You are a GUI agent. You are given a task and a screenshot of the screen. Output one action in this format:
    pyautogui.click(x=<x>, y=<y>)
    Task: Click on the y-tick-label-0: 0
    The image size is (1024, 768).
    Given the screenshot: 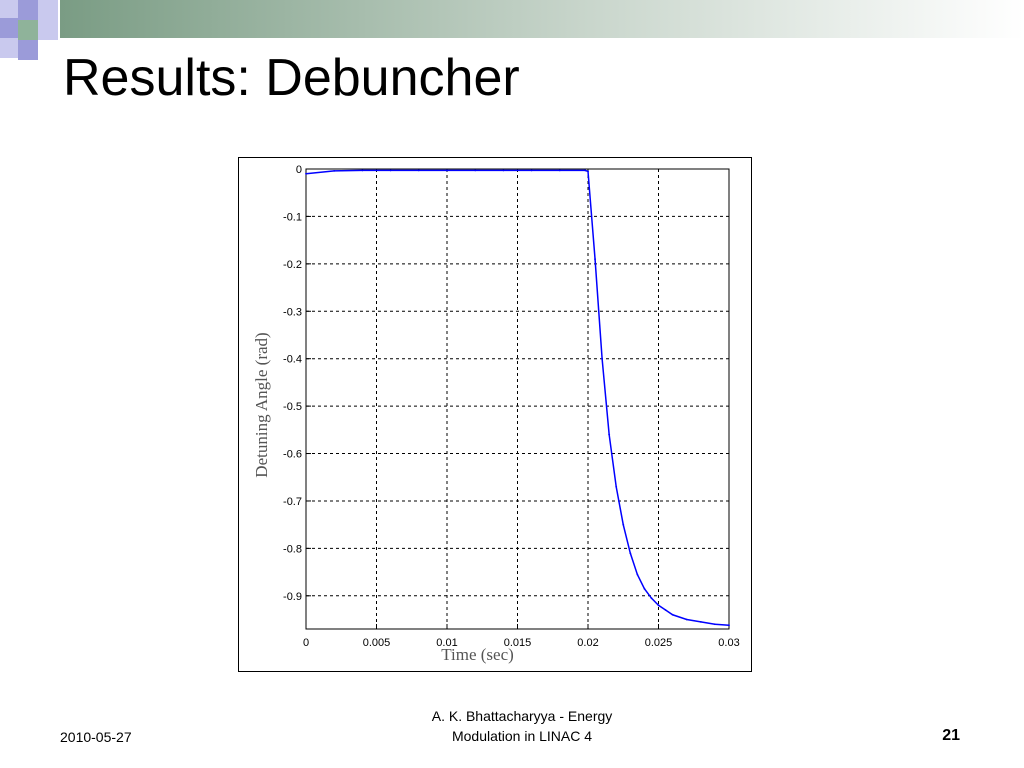 What is the action you would take?
    pyautogui.click(x=299, y=170)
    